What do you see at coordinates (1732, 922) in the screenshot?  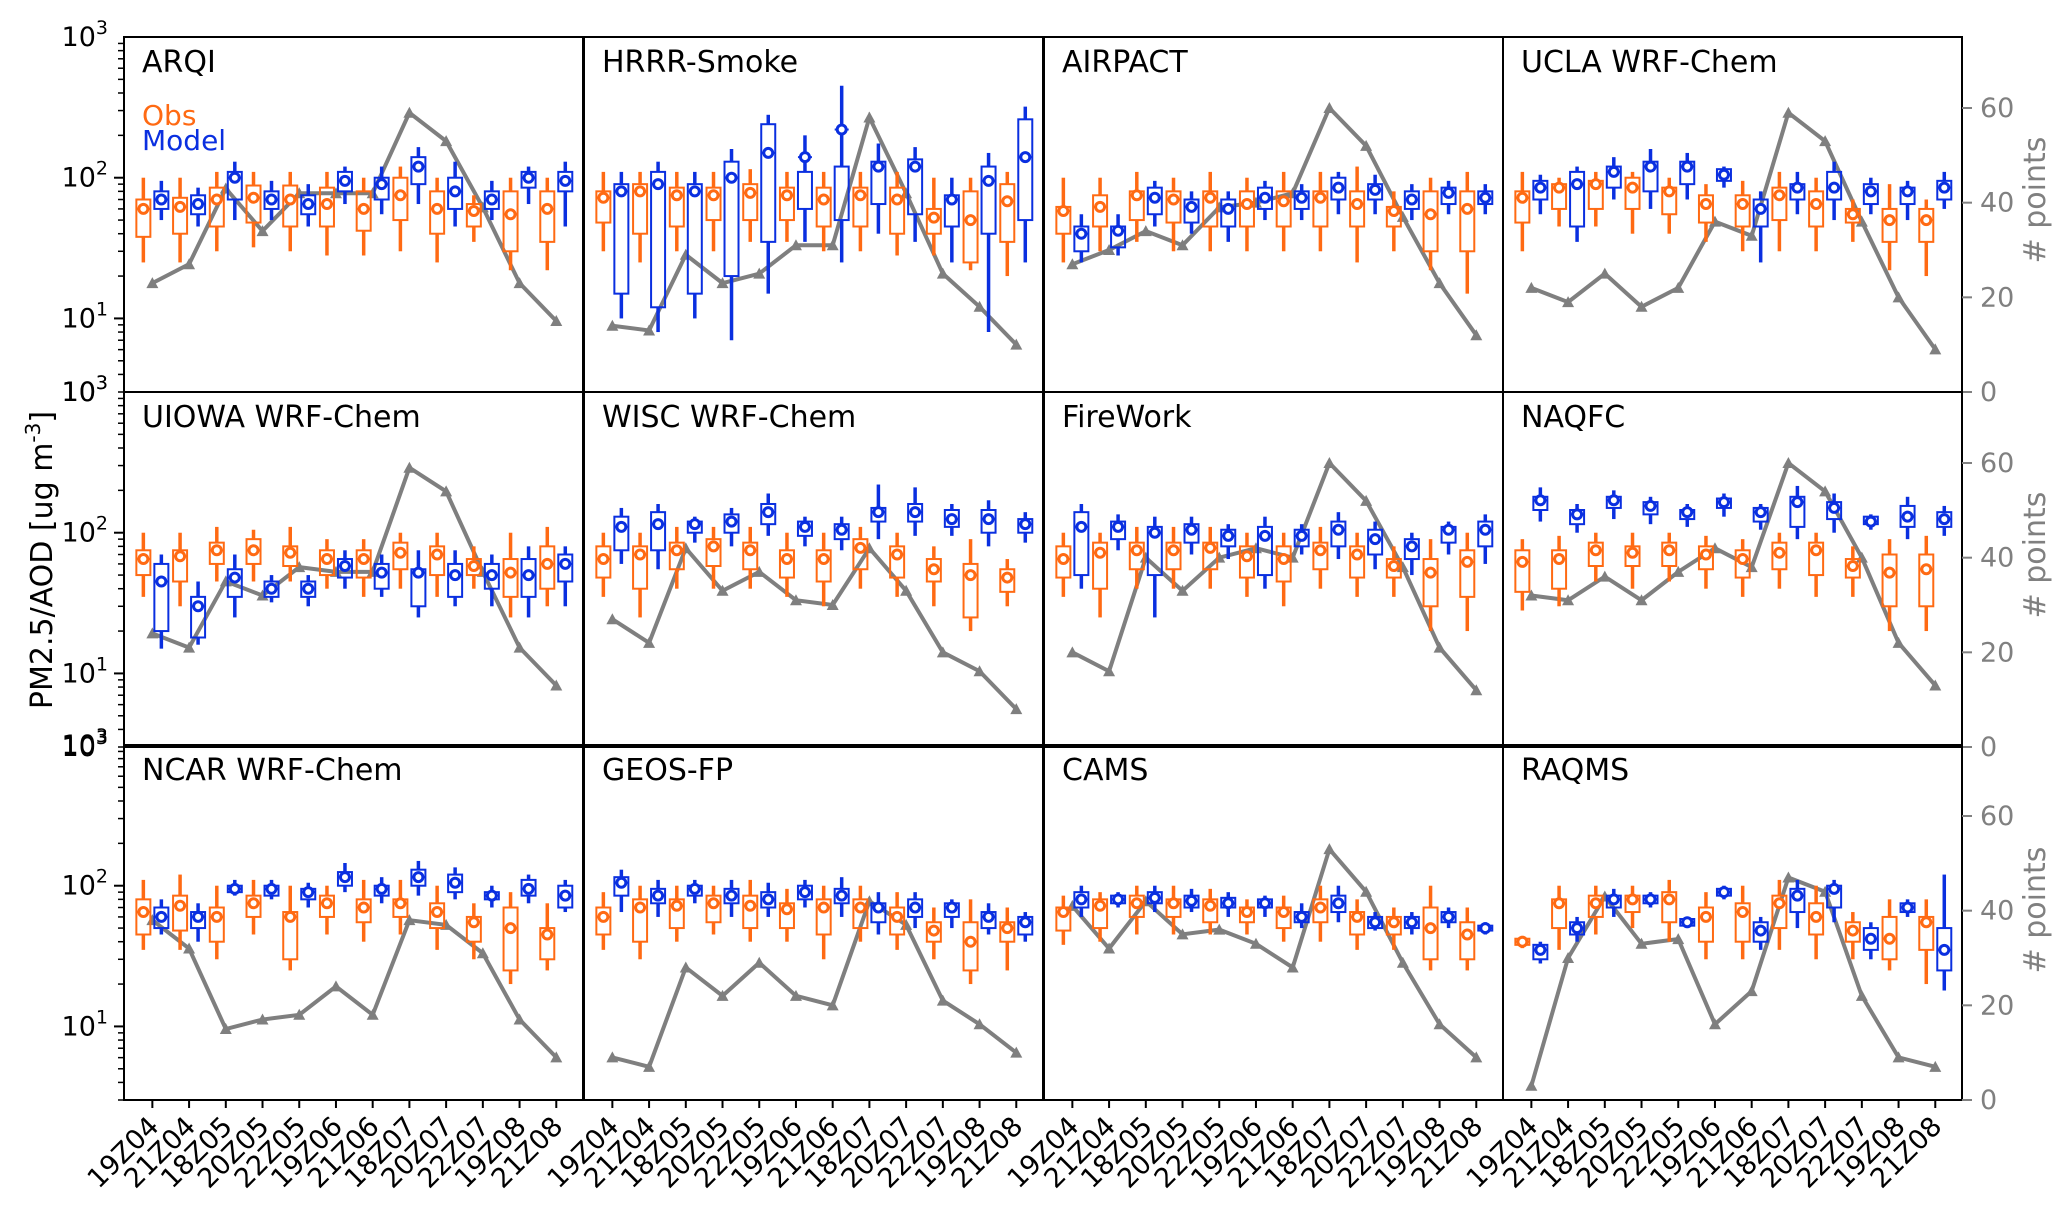 I see `panel-frame` at bounding box center [1732, 922].